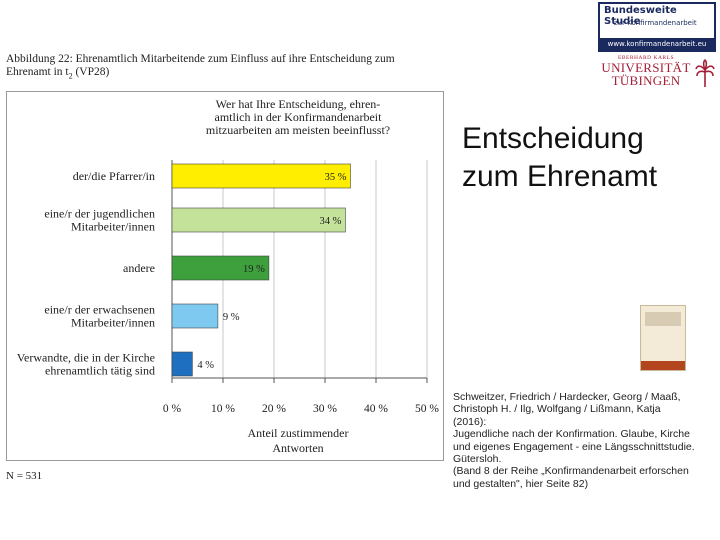  I want to click on slide-title-line-2: zum Ehrenamt, so click(560, 176).